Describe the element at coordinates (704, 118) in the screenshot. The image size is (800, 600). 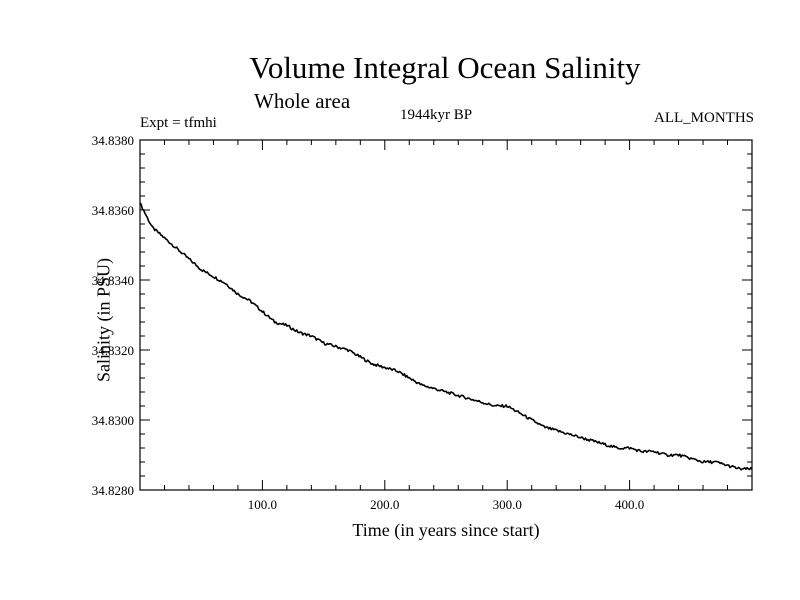
I see `months-label: ALL_MONTHS` at that location.